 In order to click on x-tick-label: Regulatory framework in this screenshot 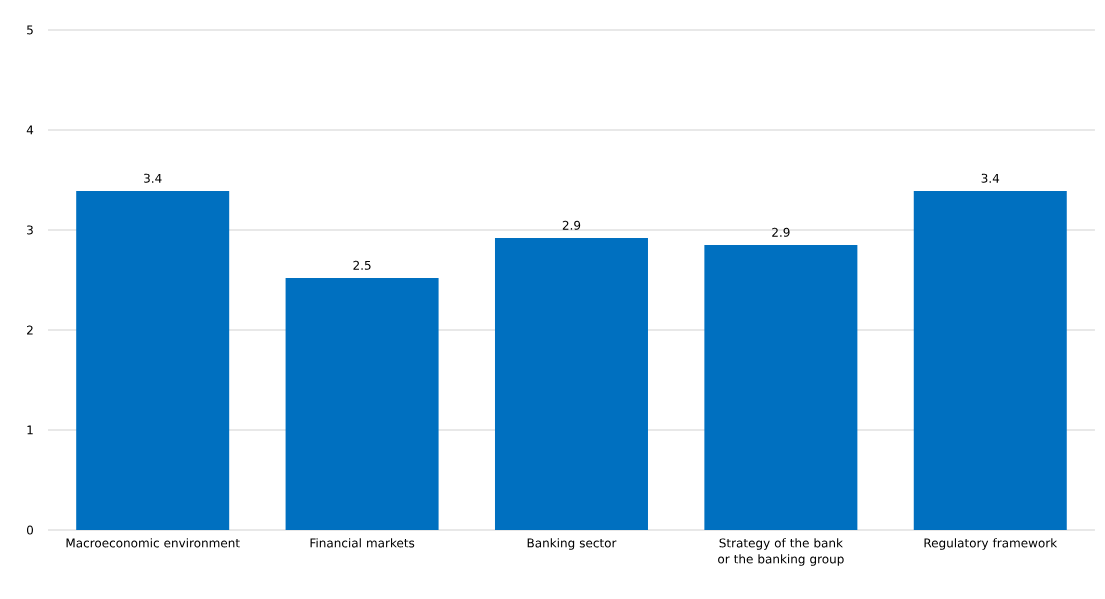, I will do `click(991, 544)`.